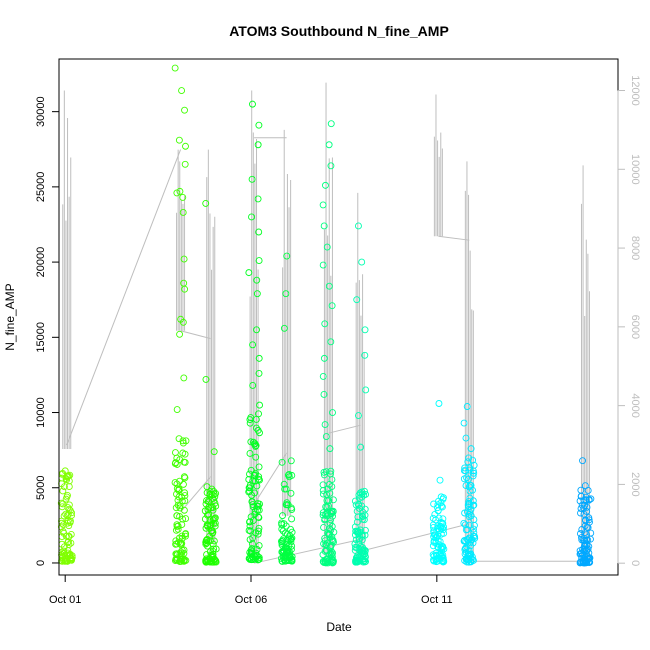 This screenshot has height=650, width=650. Describe the element at coordinates (251, 600) in the screenshot. I see `x-tick-label: Oct 06` at that location.